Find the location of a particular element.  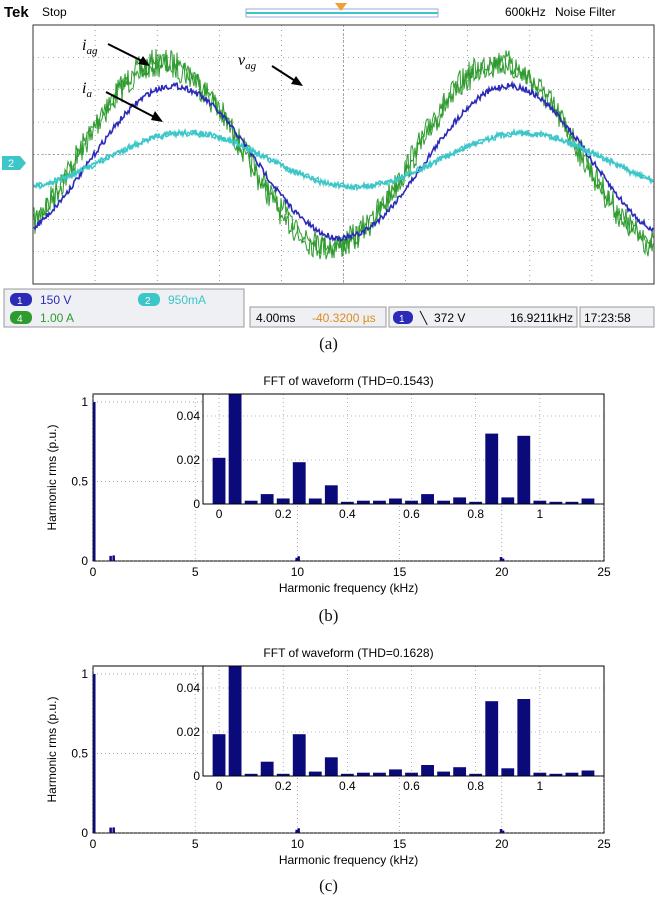

x-tick-label: 0 is located at coordinates (93, 844).